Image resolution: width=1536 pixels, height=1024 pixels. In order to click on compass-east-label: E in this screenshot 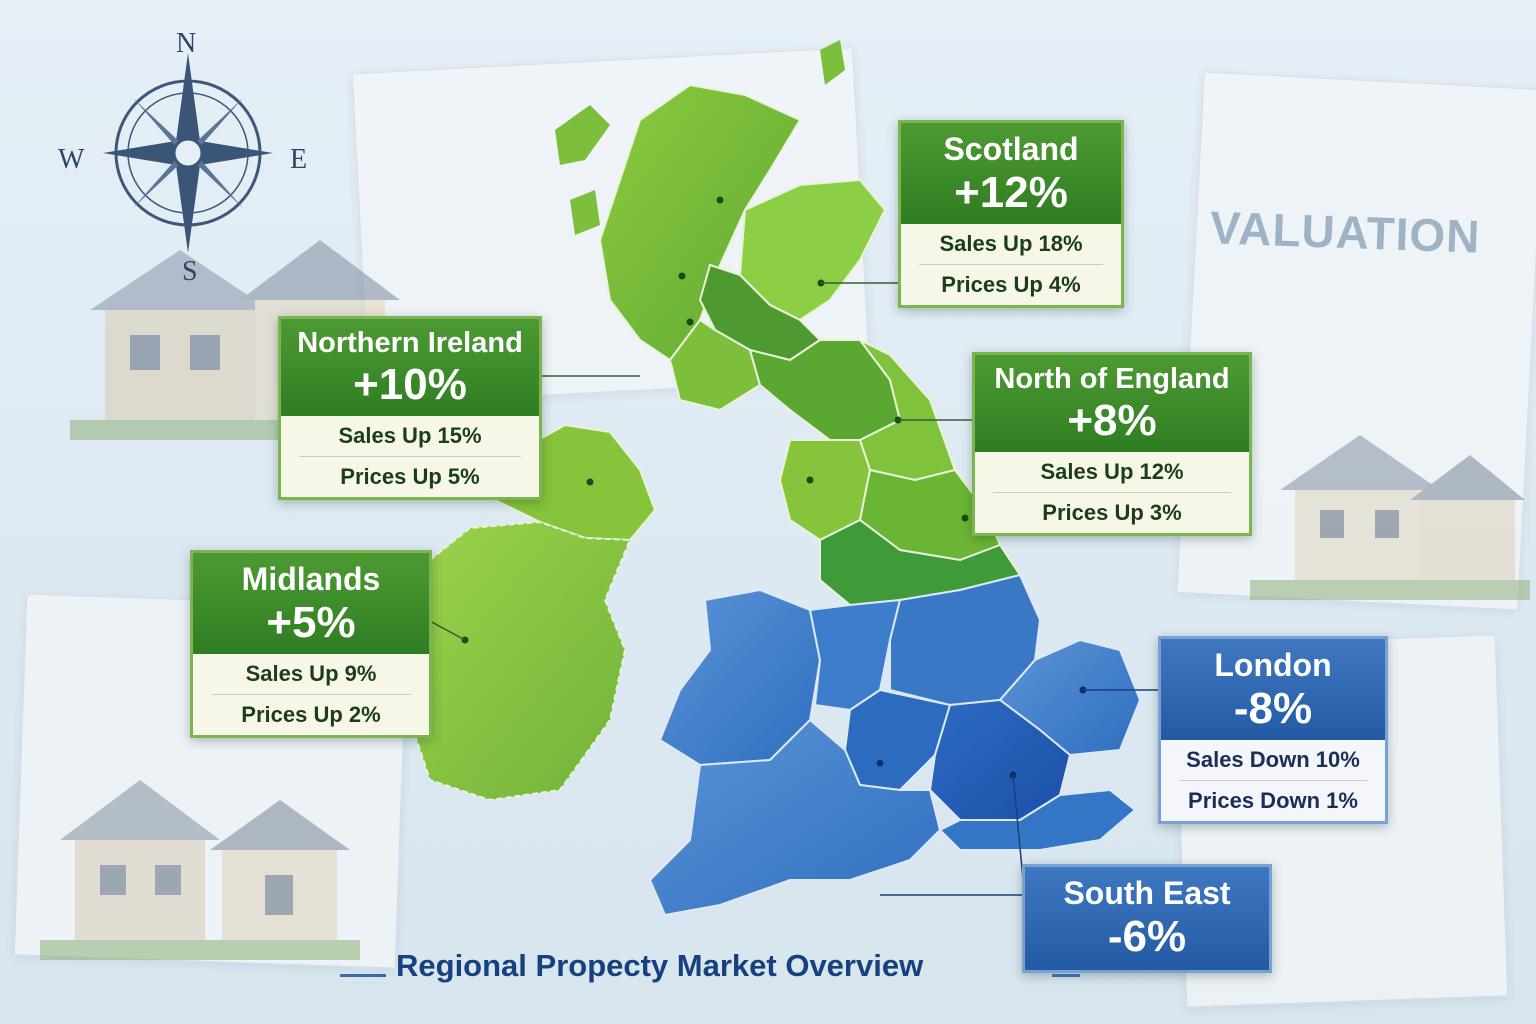, I will do `click(299, 159)`.